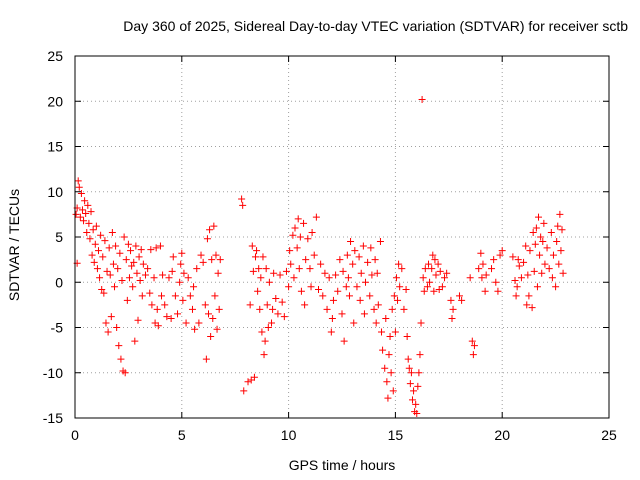 The image size is (640, 480). What do you see at coordinates (55, 56) in the screenshot?
I see `y-tick-label: 25` at bounding box center [55, 56].